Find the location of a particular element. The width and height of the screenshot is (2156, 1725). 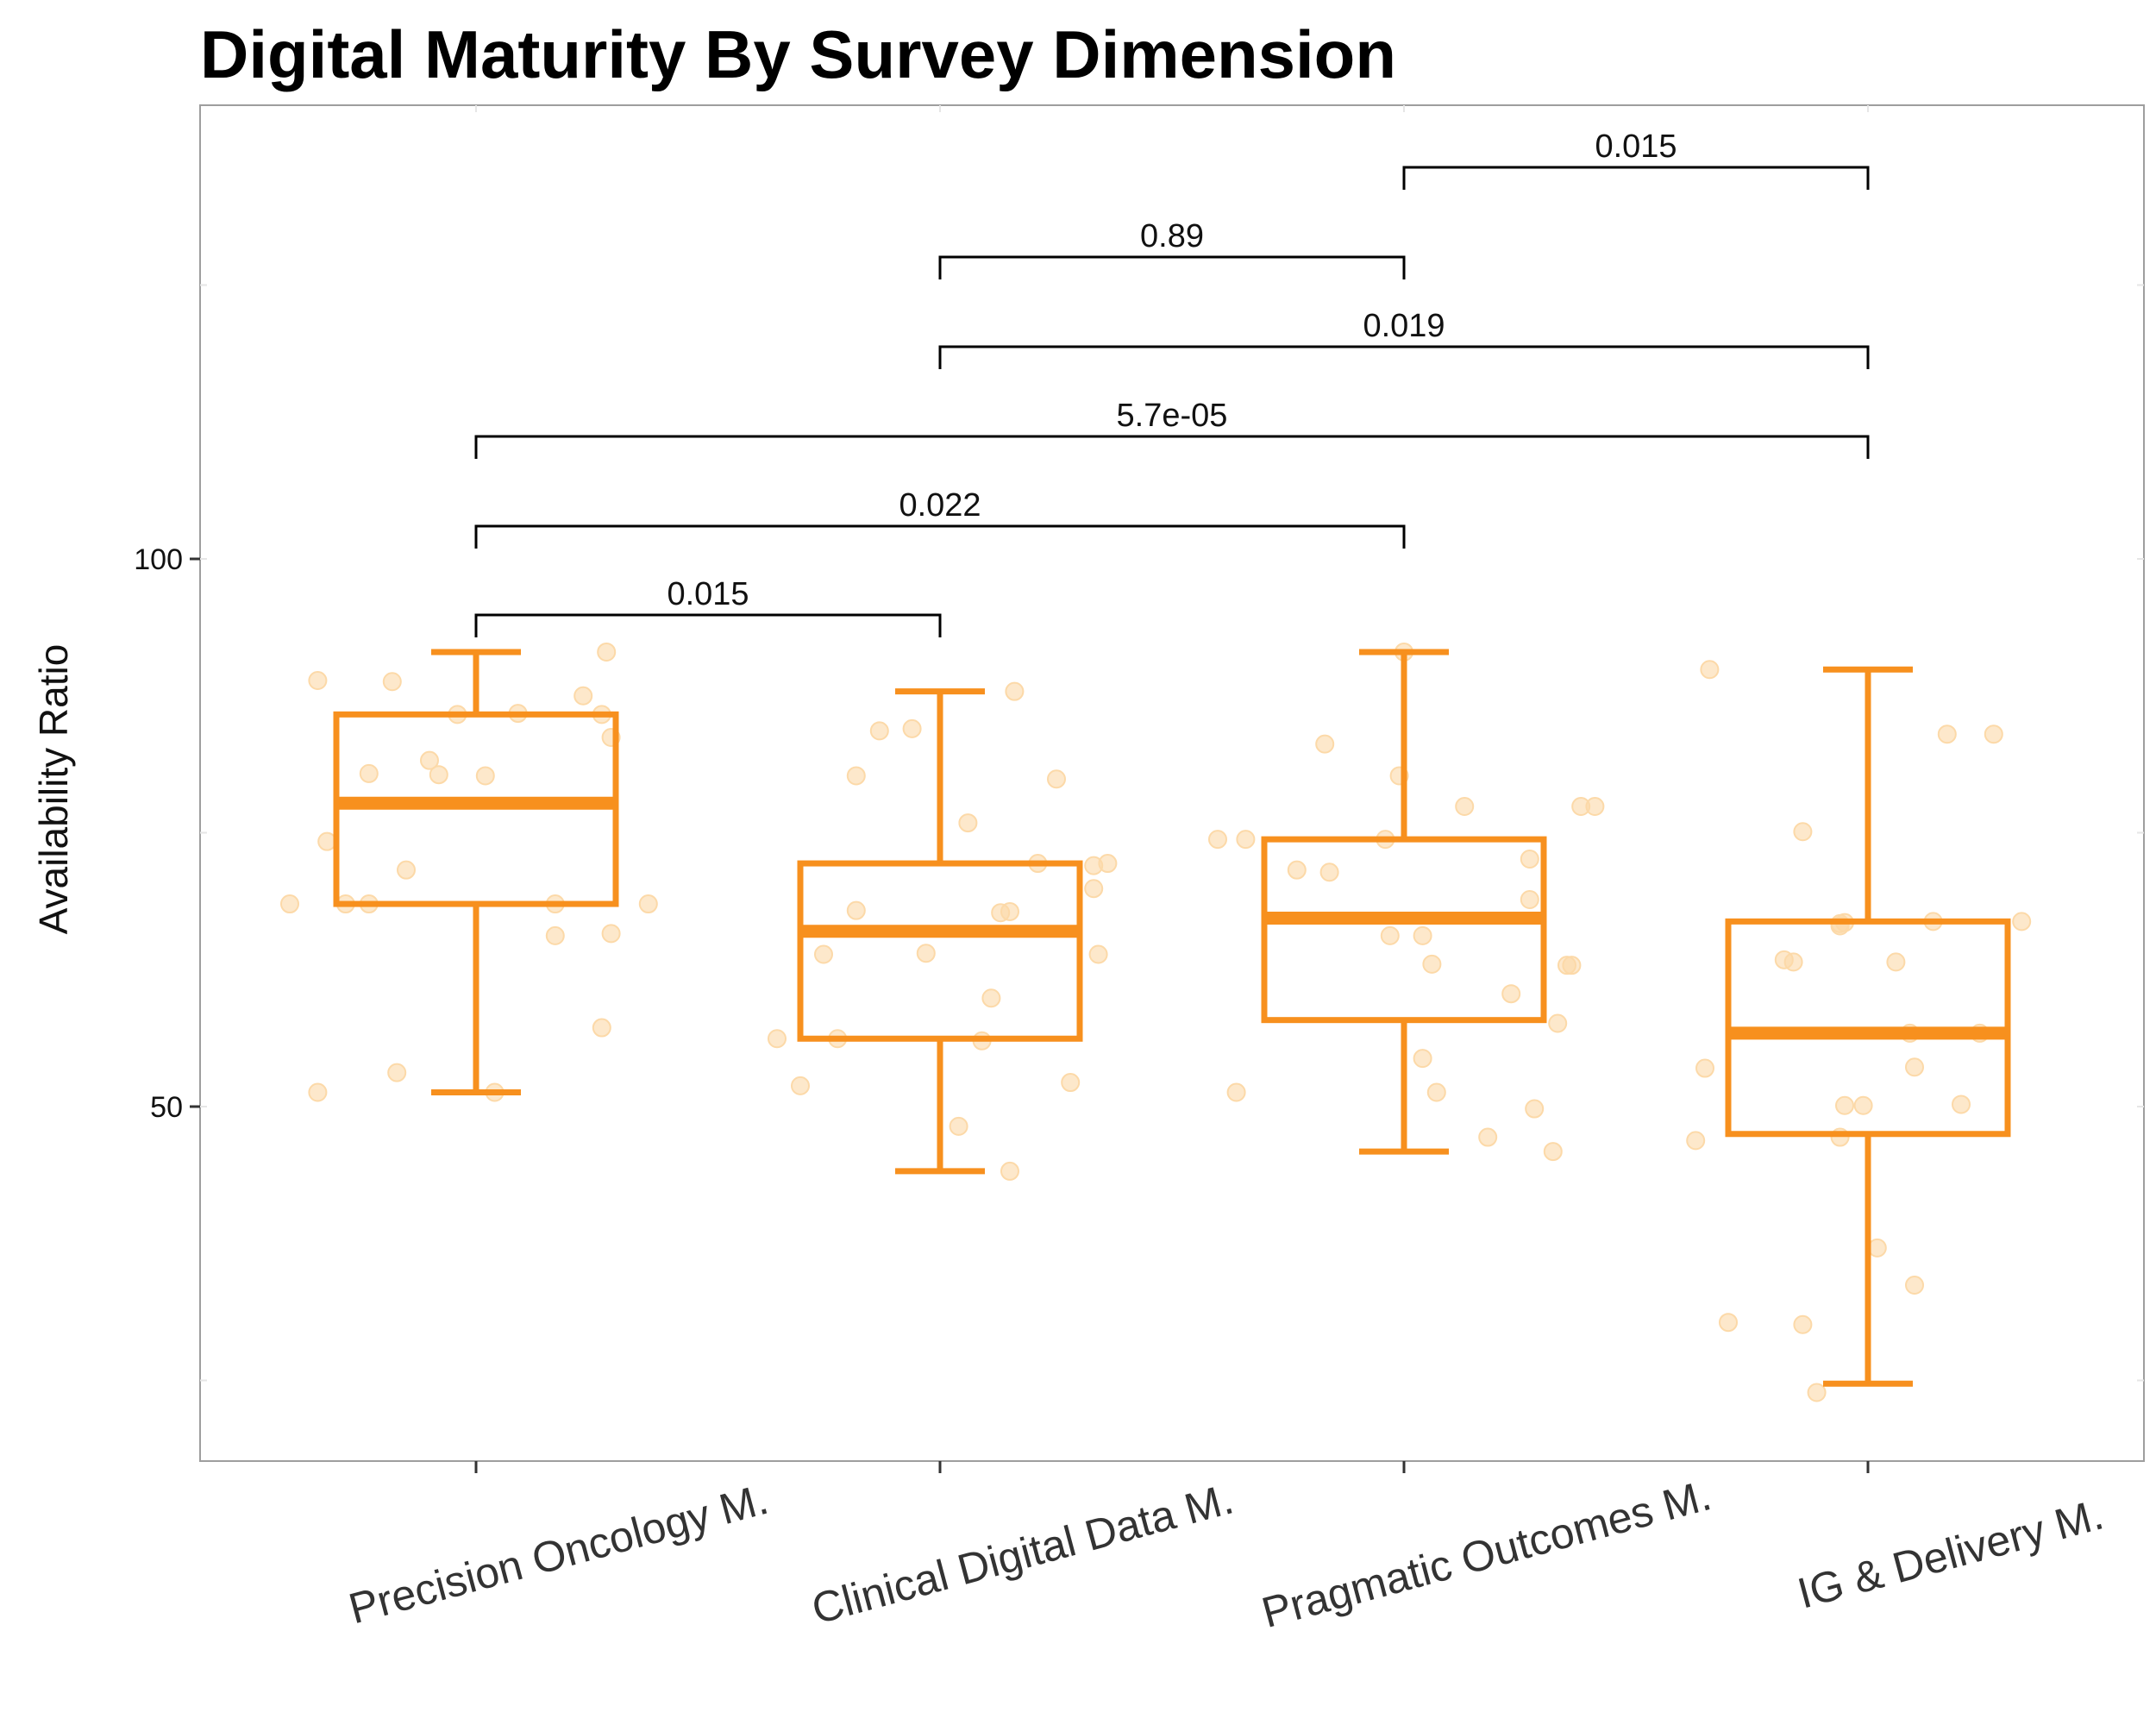

y-tick-label: 50 is located at coordinates (166, 1107).